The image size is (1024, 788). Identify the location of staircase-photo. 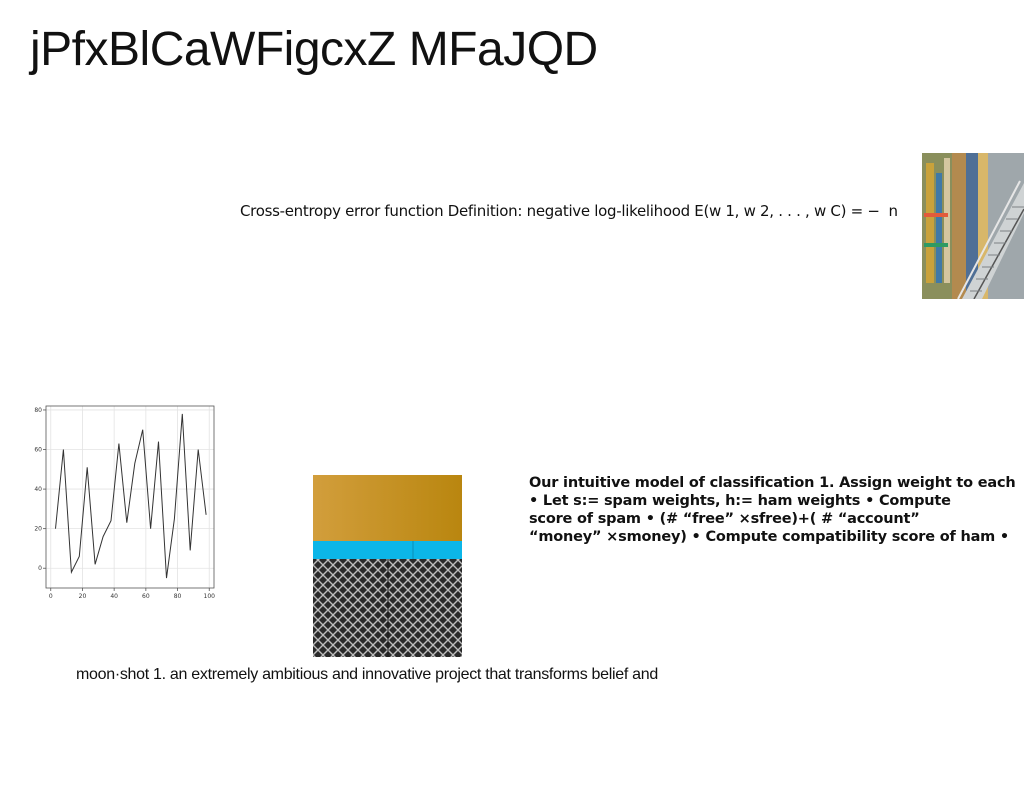
(973, 226).